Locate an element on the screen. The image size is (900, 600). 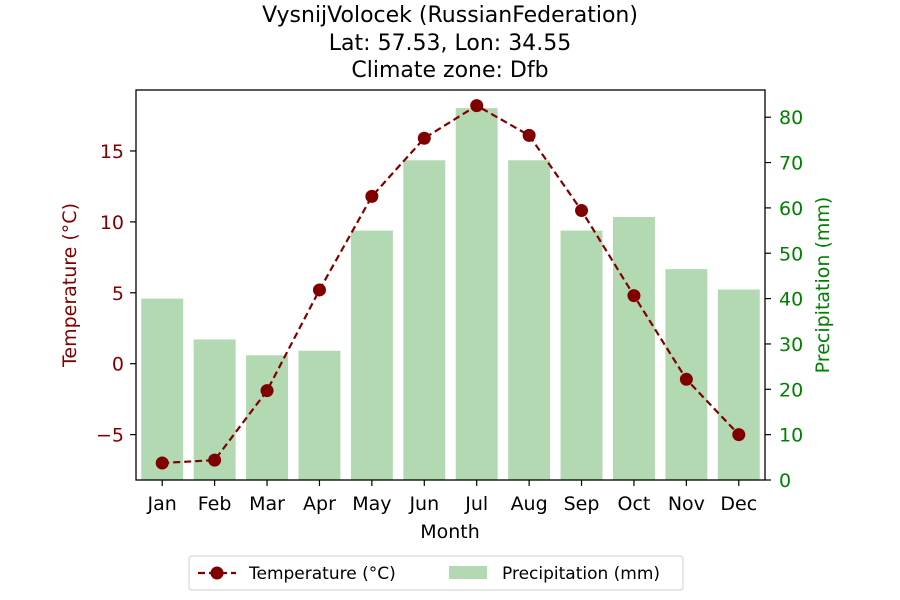
y-right-tick-label: 40 is located at coordinates (791, 300).